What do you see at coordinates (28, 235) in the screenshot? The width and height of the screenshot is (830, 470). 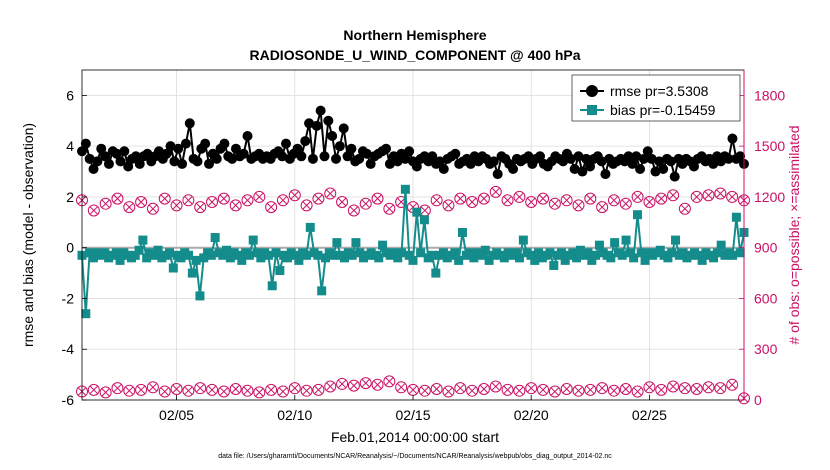 I see `y-axis-left-label: rmse and bias (model - observation)` at bounding box center [28, 235].